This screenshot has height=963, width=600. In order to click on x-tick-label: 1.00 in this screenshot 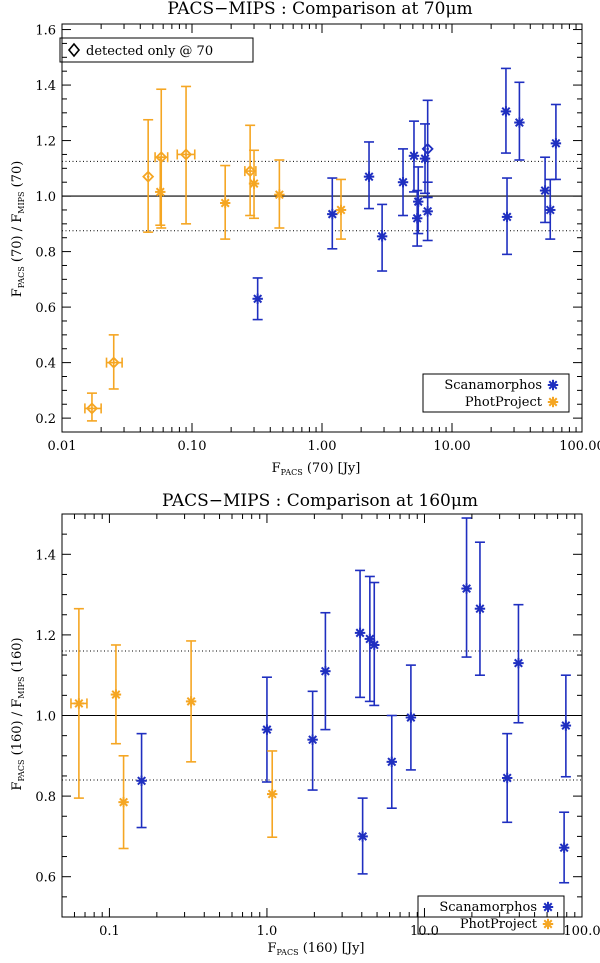, I will do `click(322, 446)`.